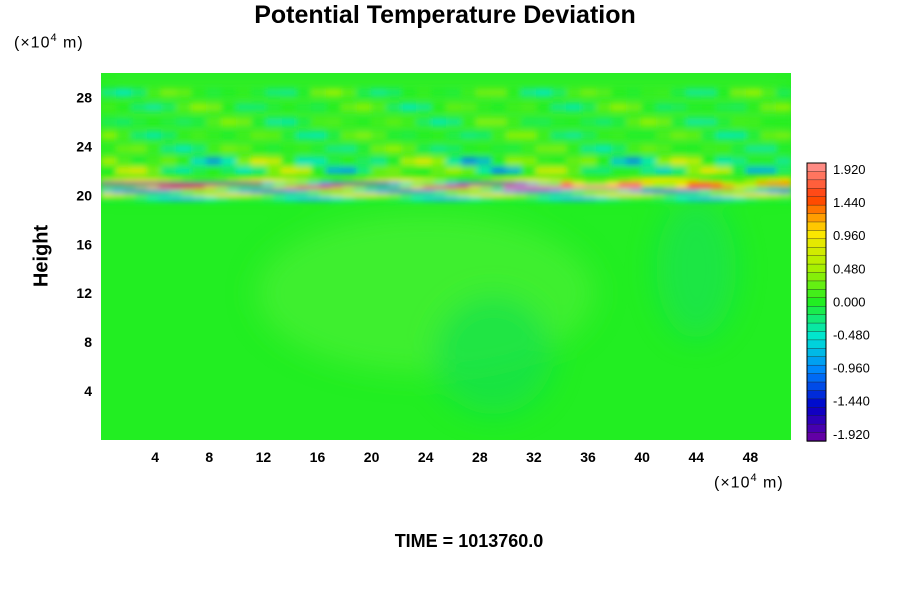 The image size is (900, 600). What do you see at coordinates (697, 457) in the screenshot?
I see `x-tick-label: 44` at bounding box center [697, 457].